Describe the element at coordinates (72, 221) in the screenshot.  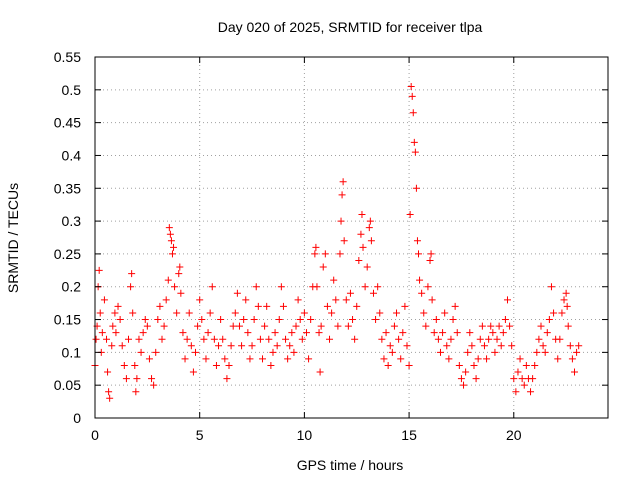
I see `y-tick-label: 0.3` at that location.